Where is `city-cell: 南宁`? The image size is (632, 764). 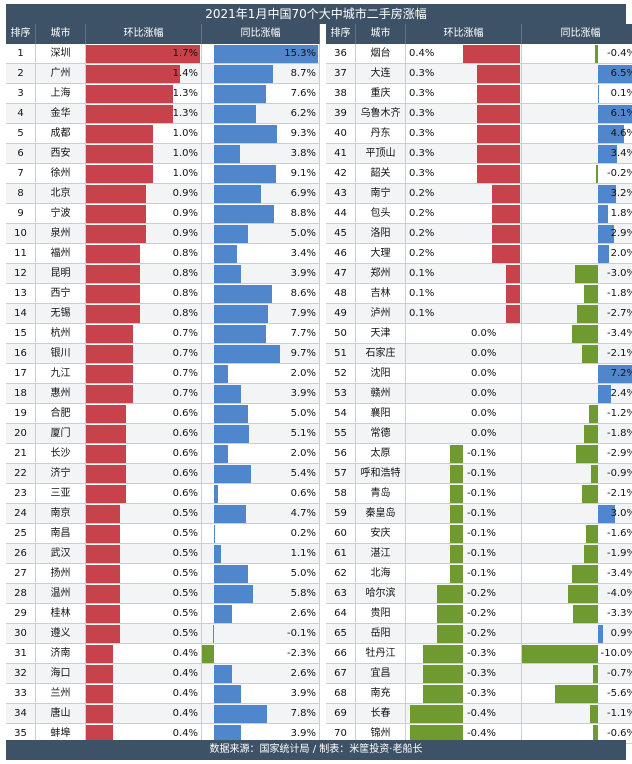
city-cell: 南宁 is located at coordinates (381, 194).